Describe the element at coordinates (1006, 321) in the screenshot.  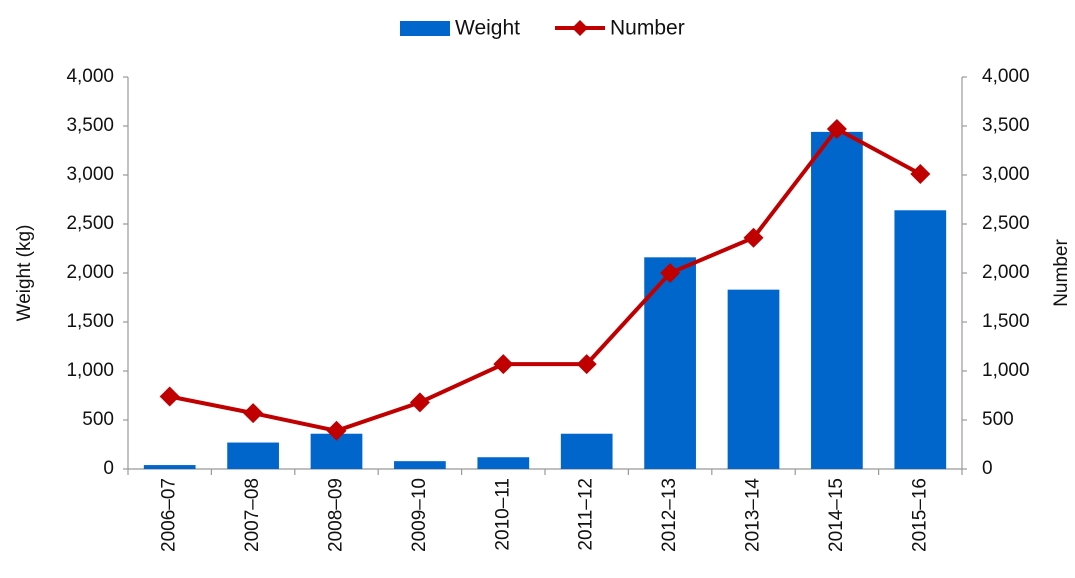
I see `y2-tick-label: 1,500` at that location.